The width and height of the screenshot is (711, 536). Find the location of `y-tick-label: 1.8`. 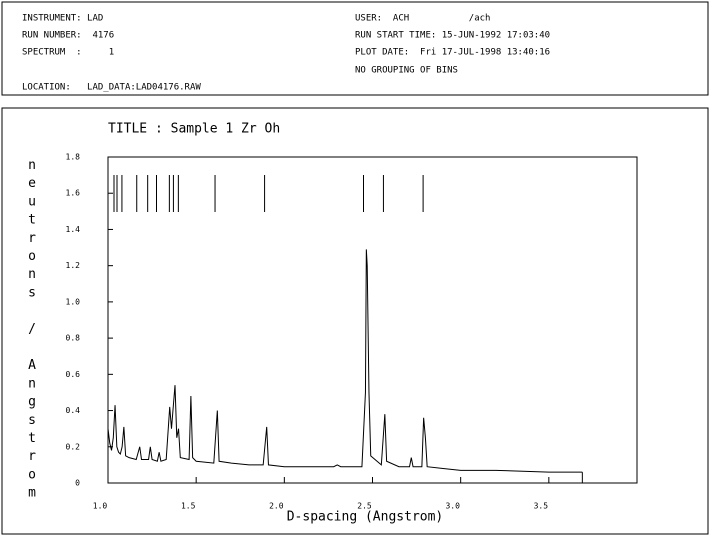

y-tick-label: 1.8 is located at coordinates (73, 157).